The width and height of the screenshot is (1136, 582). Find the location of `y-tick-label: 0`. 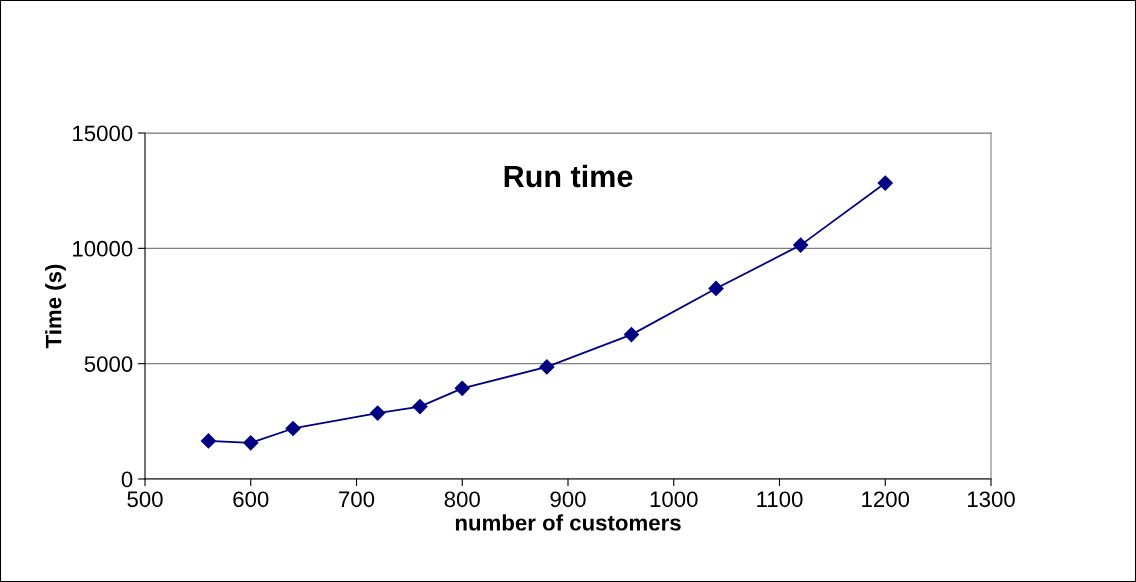

y-tick-label: 0 is located at coordinates (127, 479).